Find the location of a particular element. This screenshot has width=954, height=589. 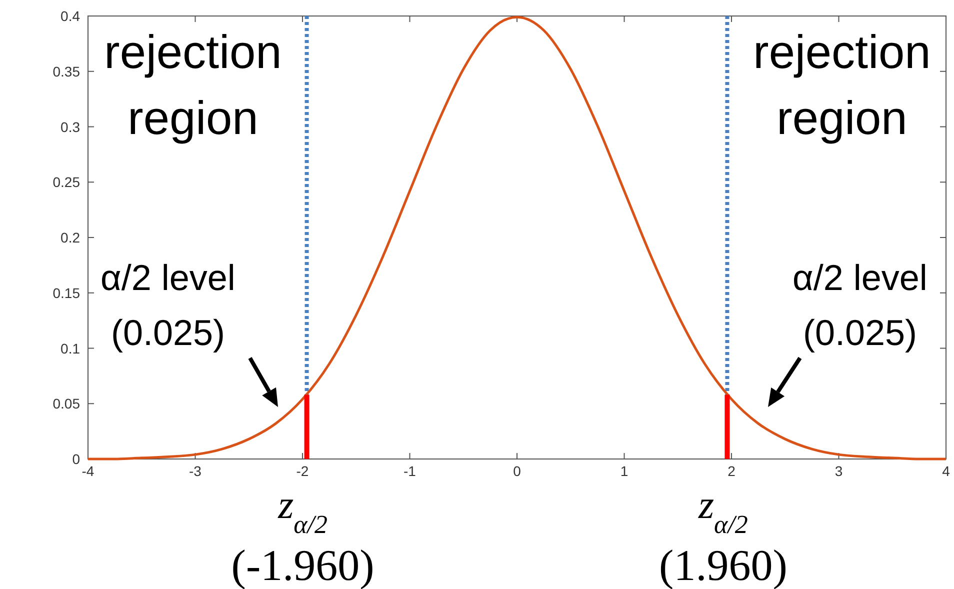

y-tick-label: 0.1 is located at coordinates (70, 348).